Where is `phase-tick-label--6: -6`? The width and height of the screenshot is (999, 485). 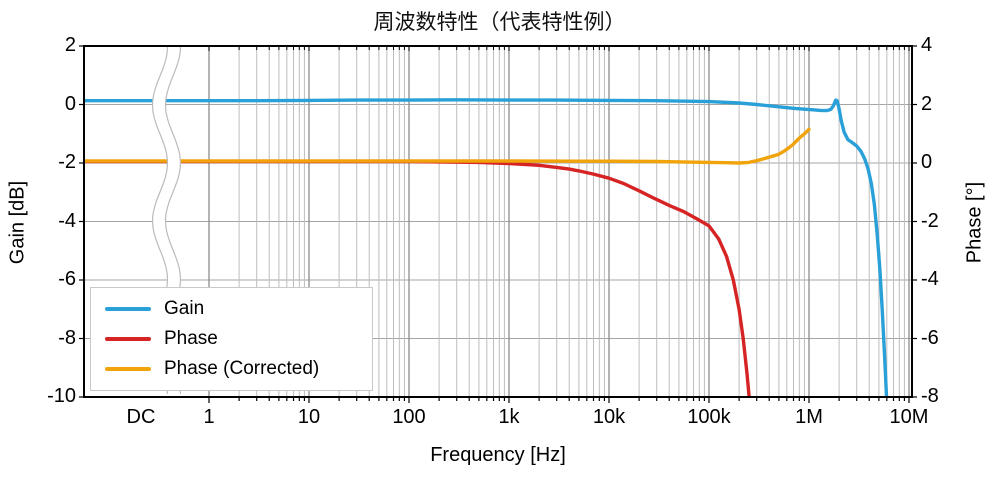
phase-tick-label--6: -6 is located at coordinates (930, 337).